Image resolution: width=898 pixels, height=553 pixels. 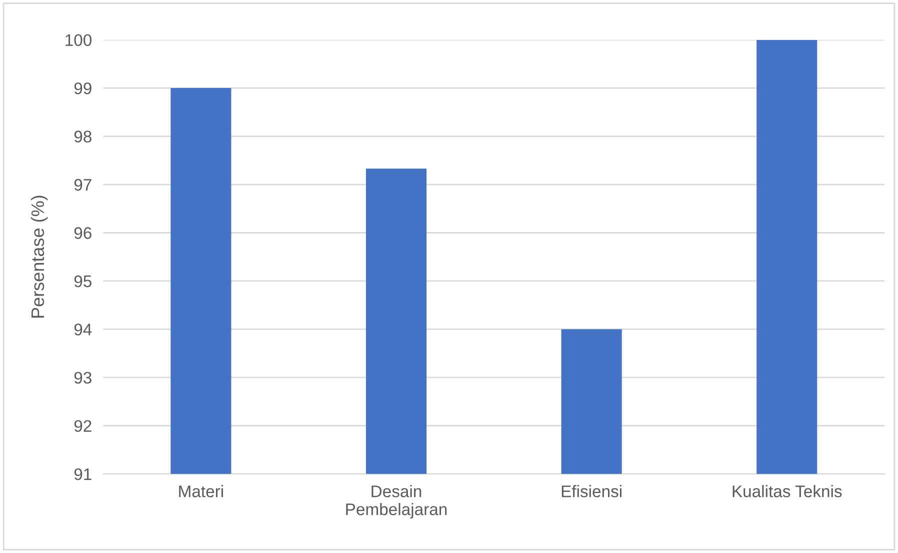 I want to click on y-tick-label: 94, so click(x=83, y=330).